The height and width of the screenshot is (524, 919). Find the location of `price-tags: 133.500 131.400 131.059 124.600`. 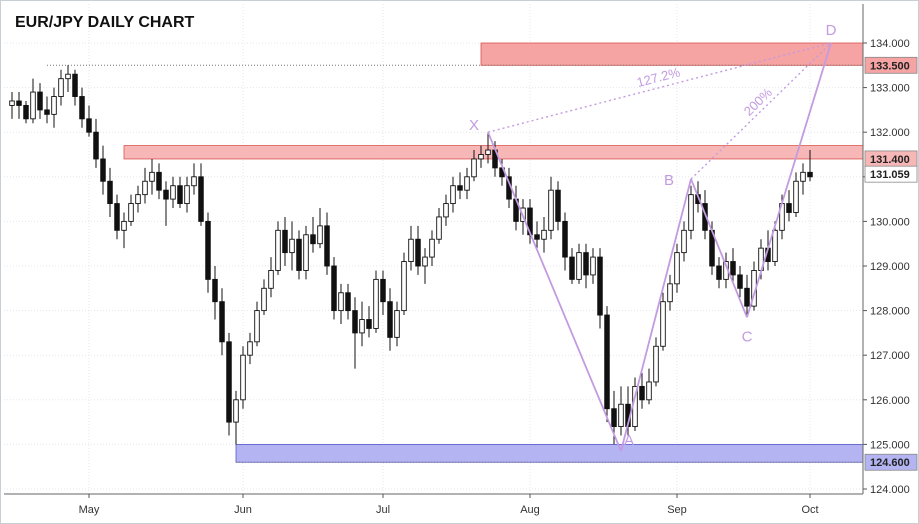

price-tags: 133.500 131.400 131.059 124.600 is located at coordinates (891, 263).